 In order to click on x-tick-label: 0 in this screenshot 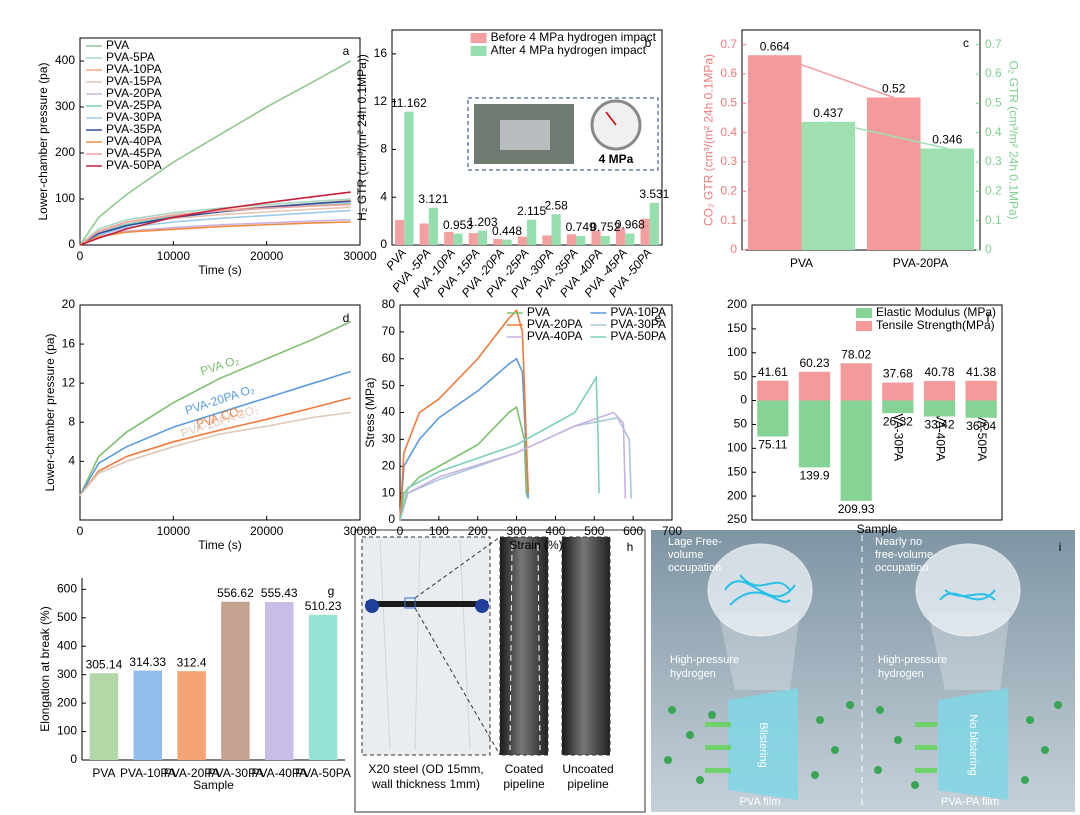, I will do `click(400, 531)`.